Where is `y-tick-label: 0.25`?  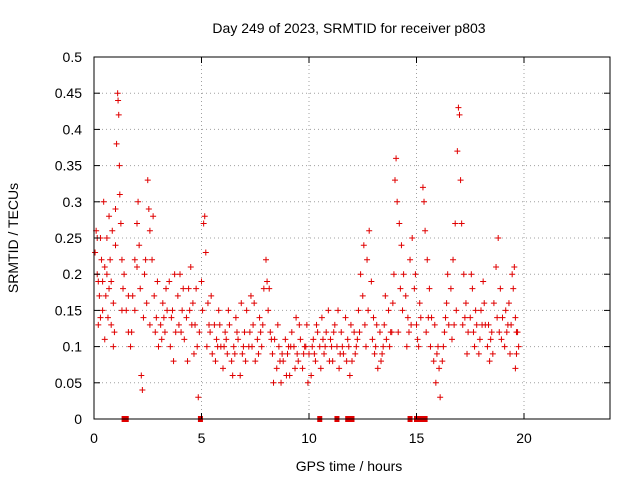 y-tick-label: 0.25 is located at coordinates (68, 238).